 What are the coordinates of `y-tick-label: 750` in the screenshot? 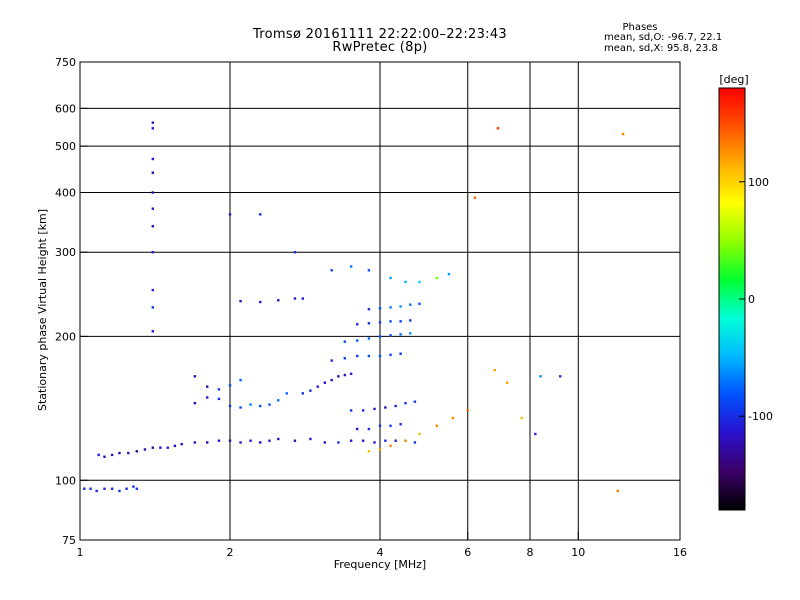 It's located at (65, 62).